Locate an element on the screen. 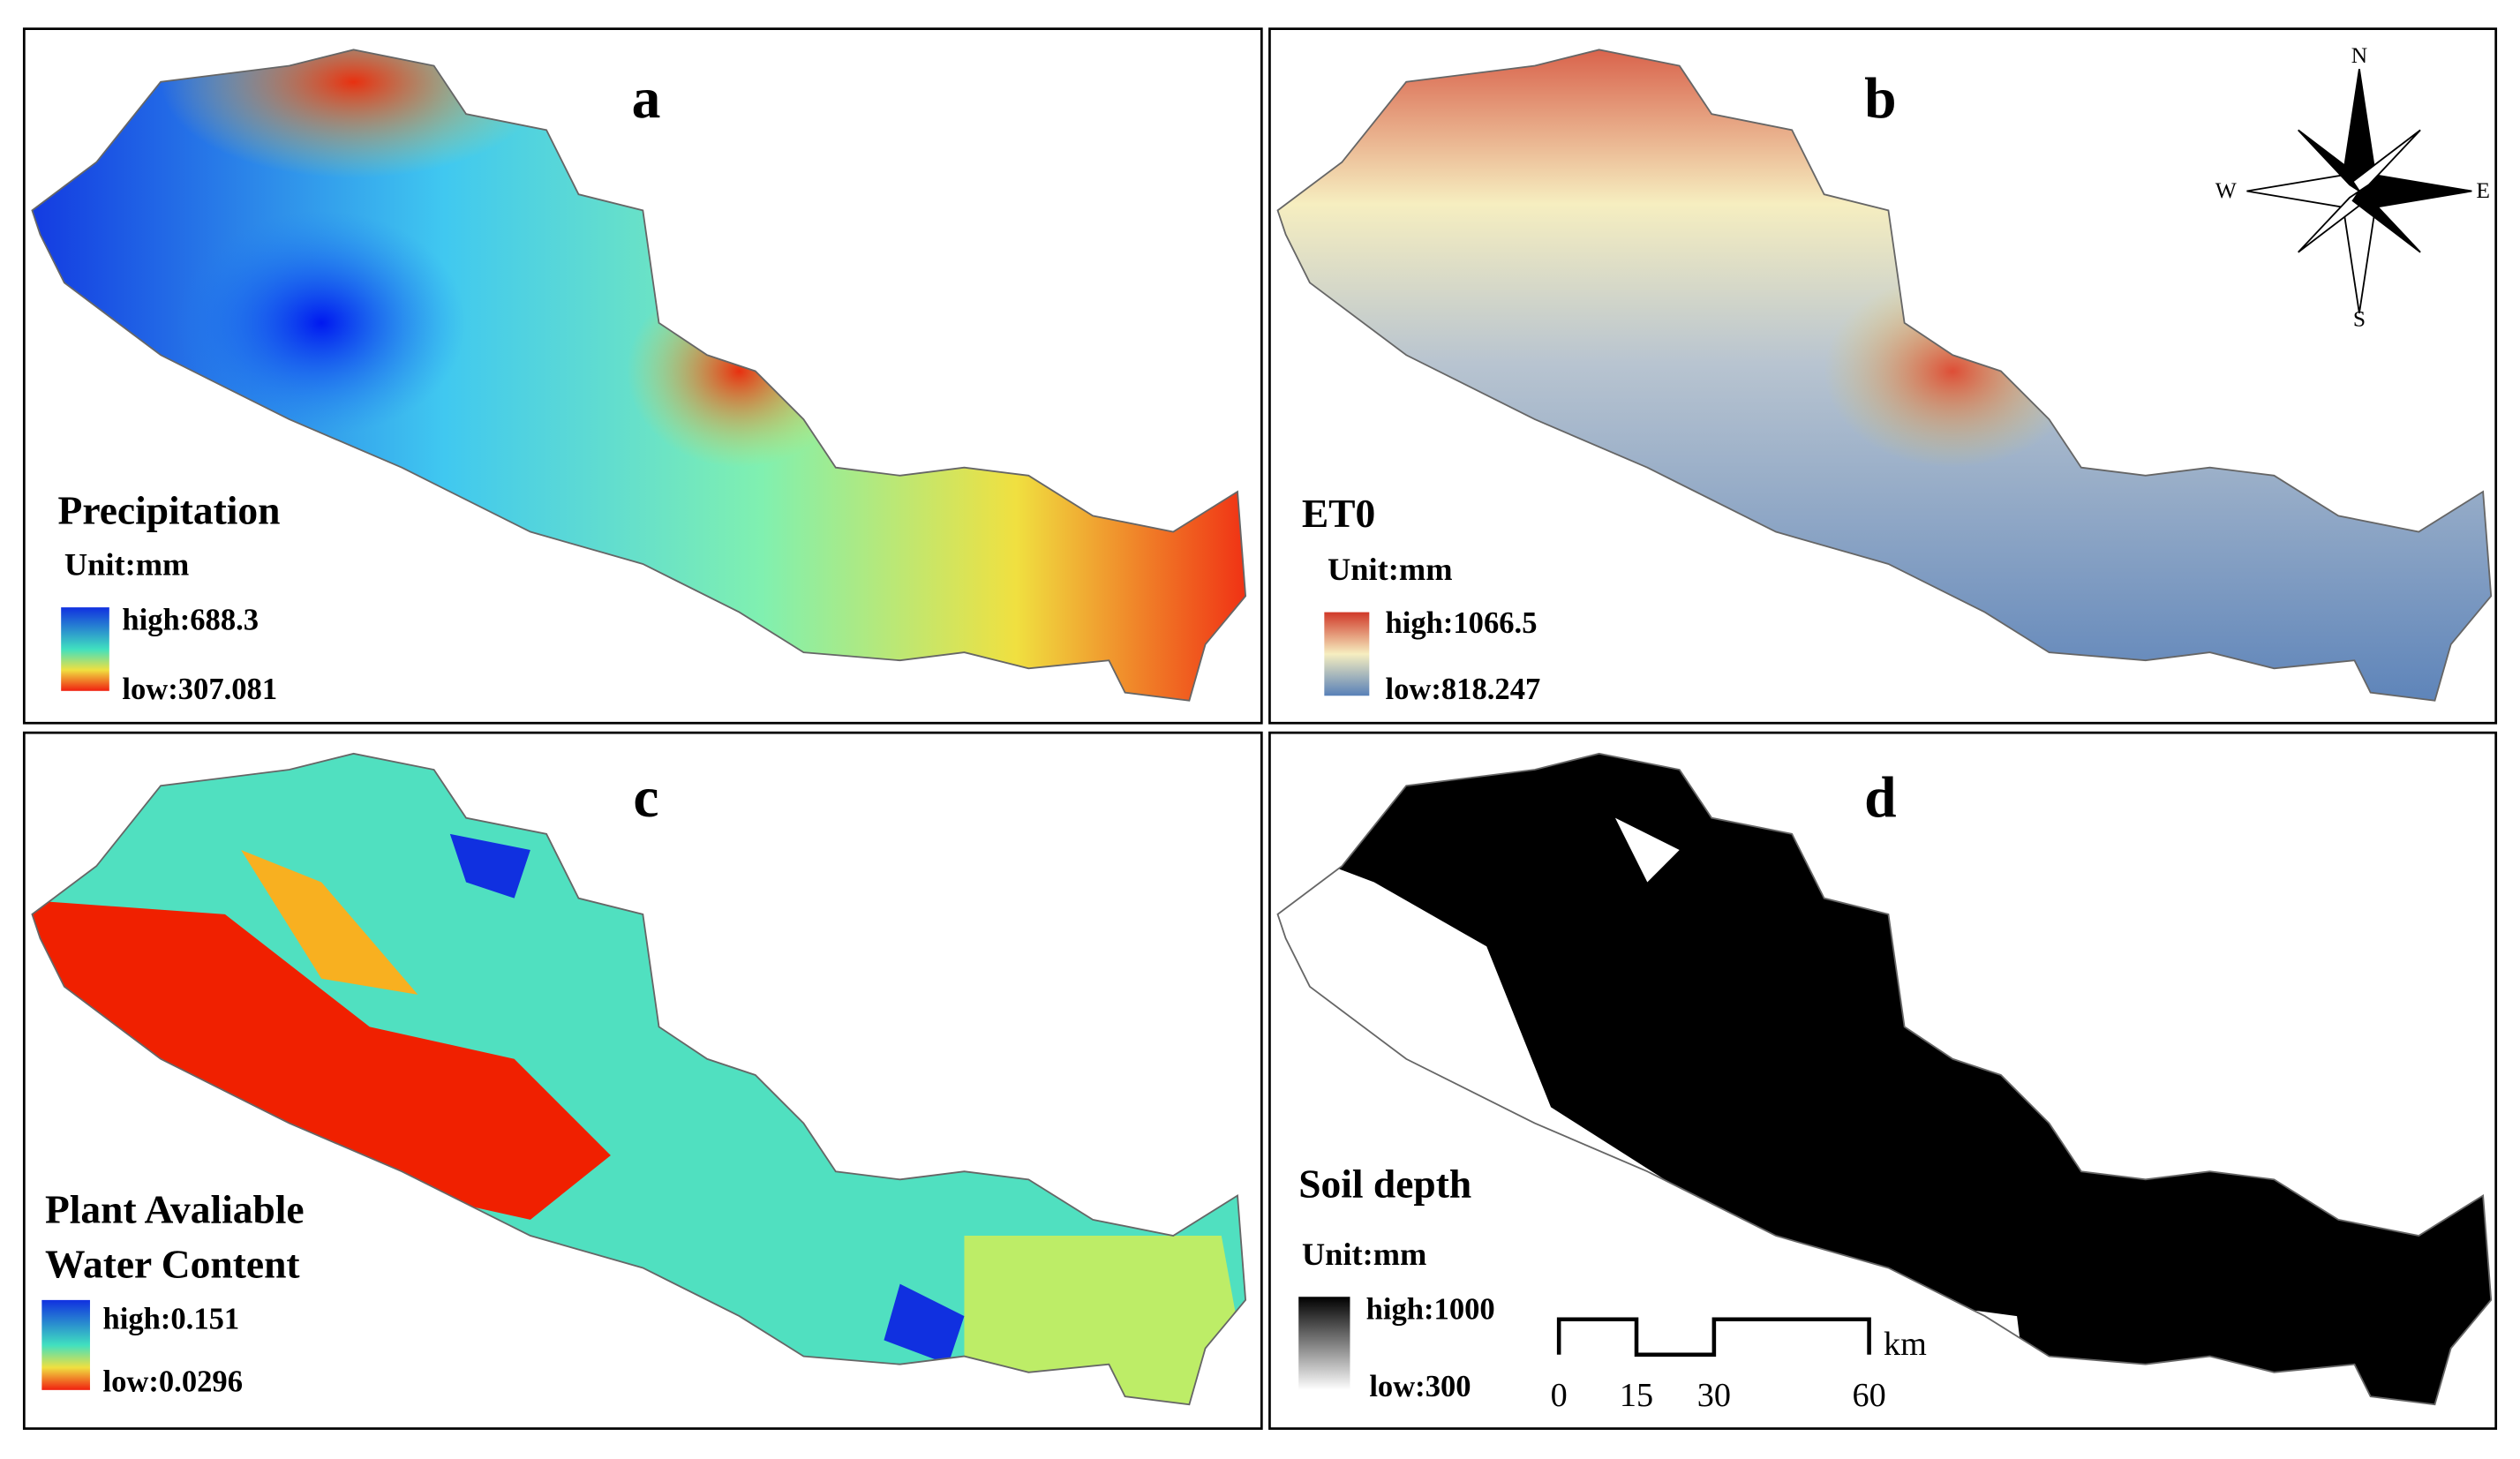 The height and width of the screenshot is (1459, 2520). scale-label: 30 is located at coordinates (1714, 1395).